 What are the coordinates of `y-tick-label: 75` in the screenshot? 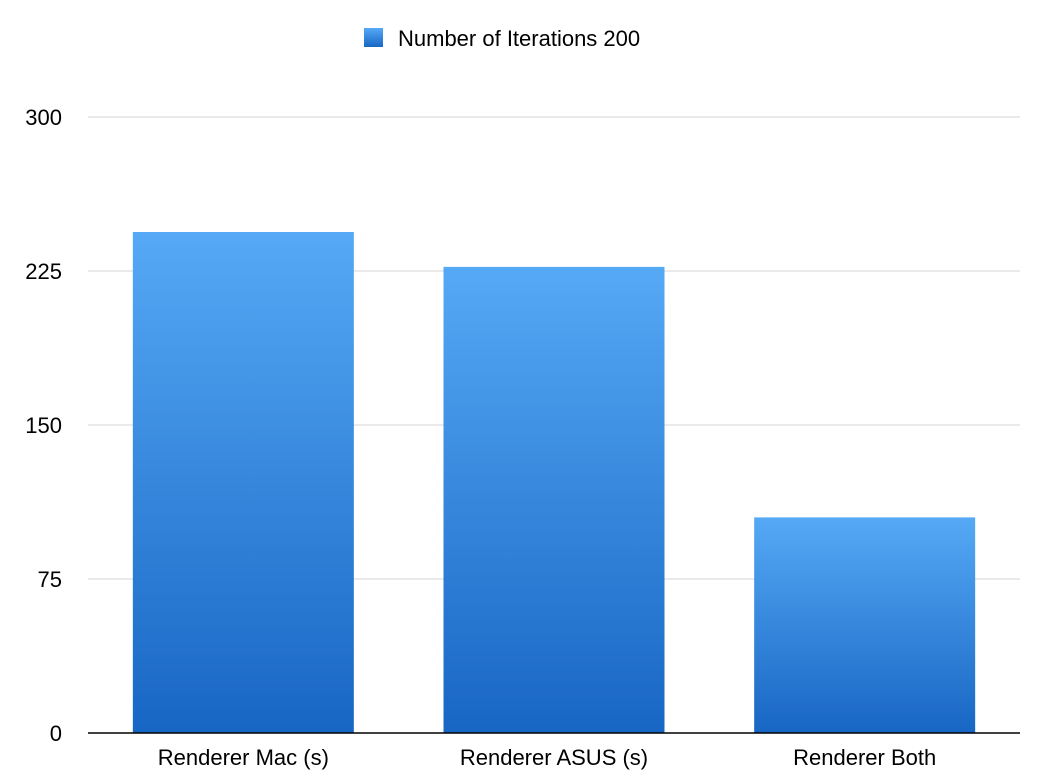 It's located at (50, 579).